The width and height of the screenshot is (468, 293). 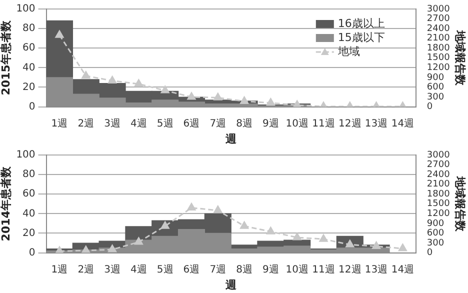 I want to click on legend-label: 15歳以下, so click(x=361, y=37).